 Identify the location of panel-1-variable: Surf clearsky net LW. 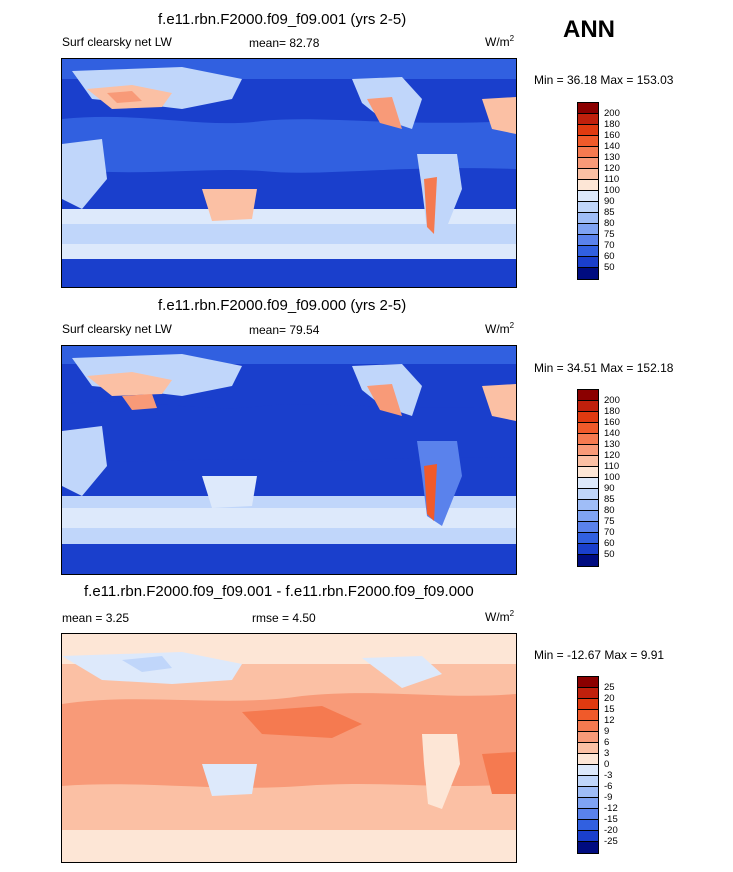
(117, 42).